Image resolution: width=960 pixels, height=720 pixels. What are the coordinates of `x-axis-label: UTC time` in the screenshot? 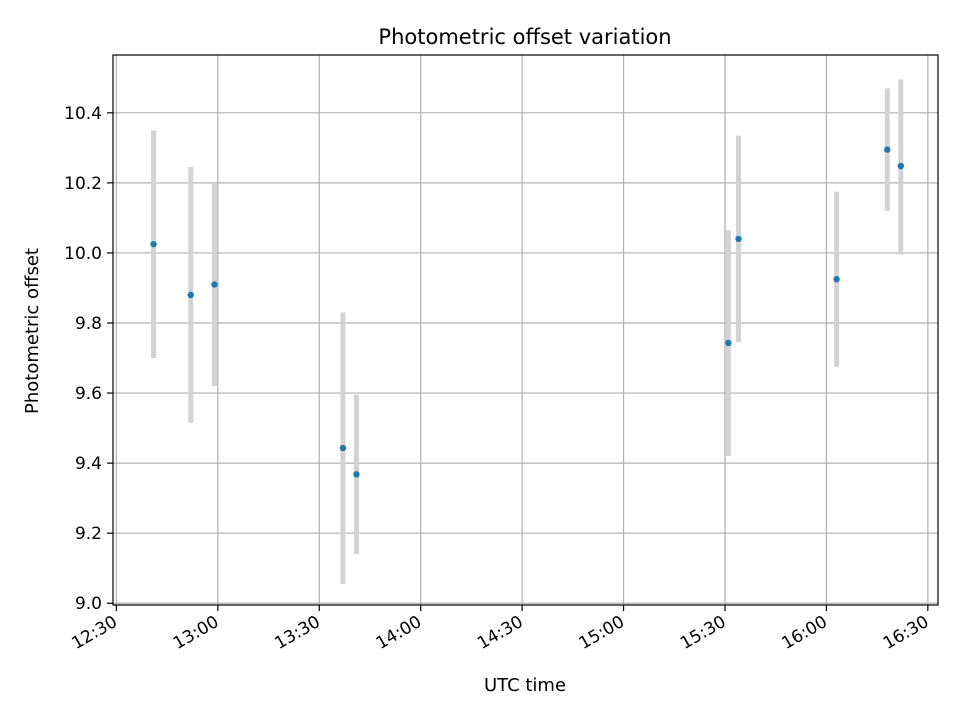 It's located at (525, 685).